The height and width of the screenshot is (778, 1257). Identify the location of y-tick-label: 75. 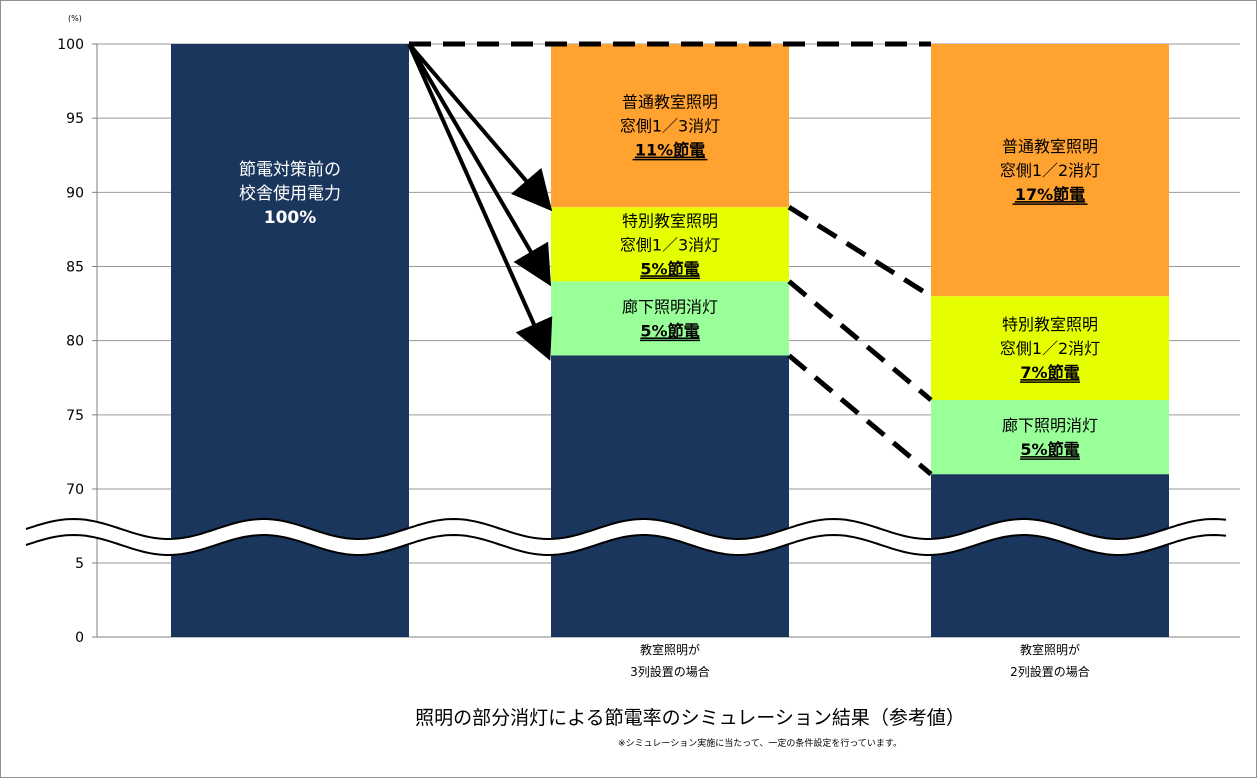
(75, 416).